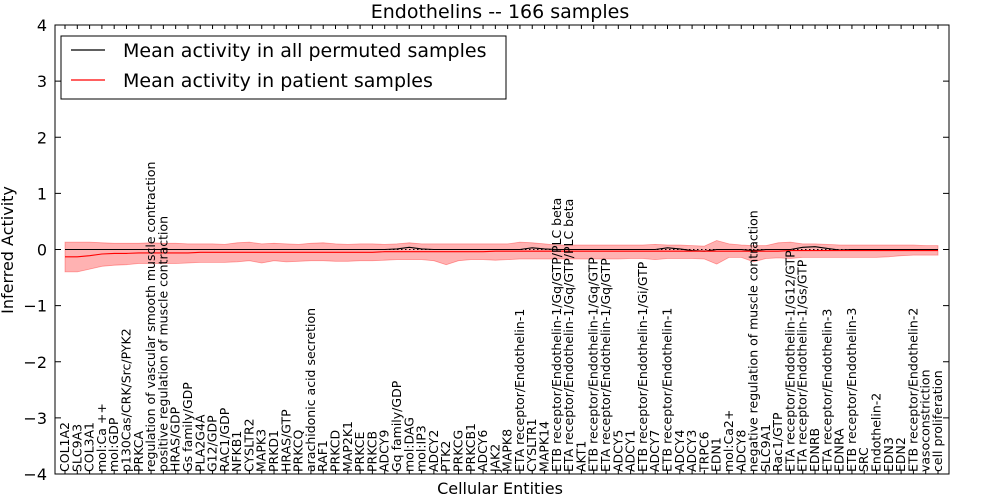 This screenshot has height=500, width=1000. Describe the element at coordinates (175, 439) in the screenshot. I see `x-tick-label: HRAS/GDP` at that location.